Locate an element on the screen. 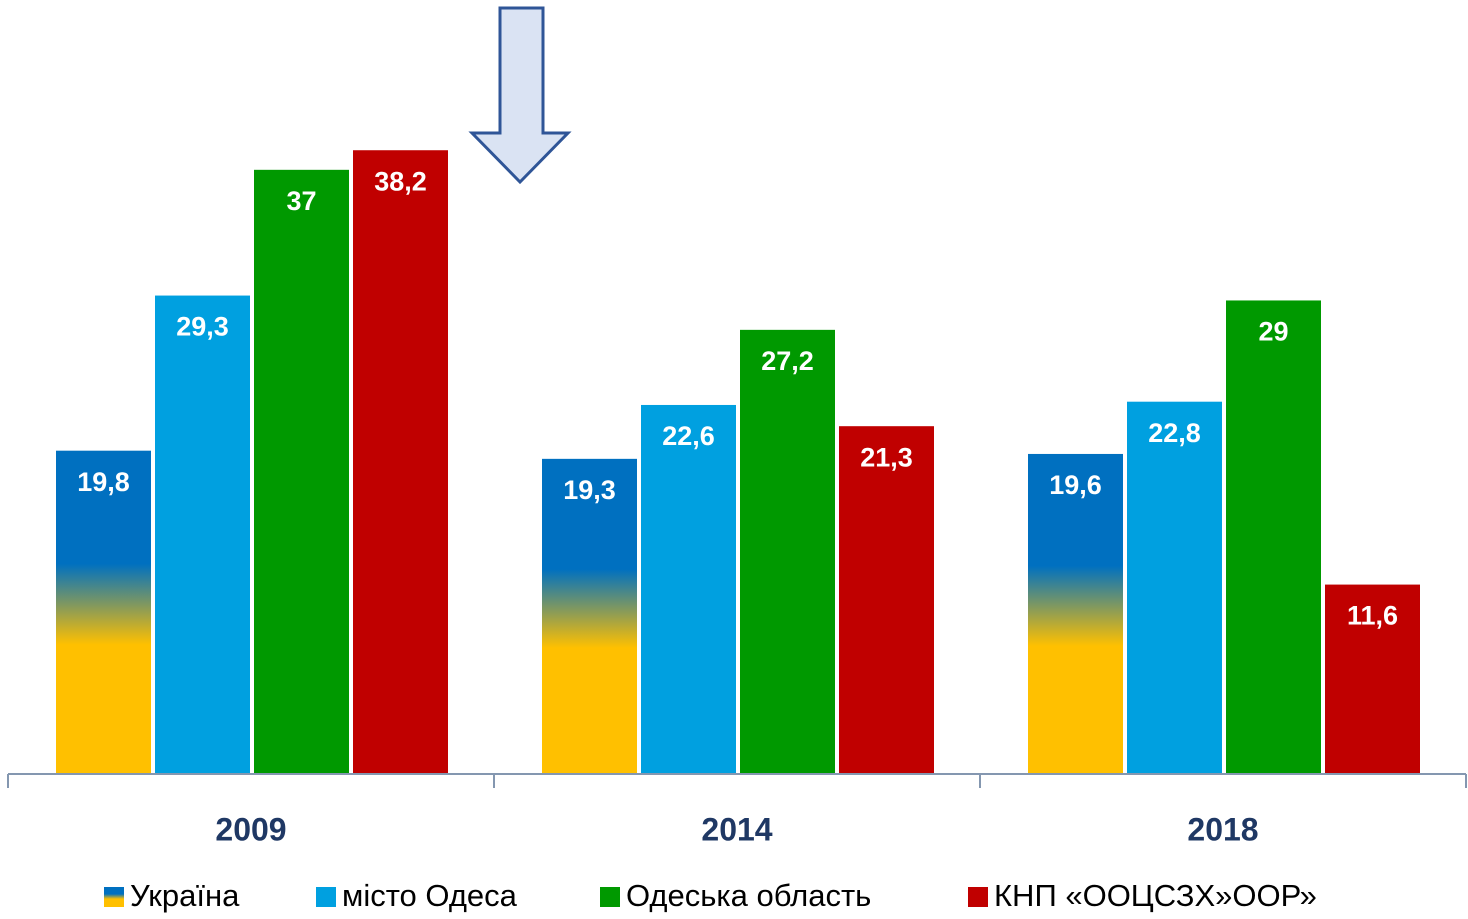  legend-label: місто Одеса is located at coordinates (430, 895).